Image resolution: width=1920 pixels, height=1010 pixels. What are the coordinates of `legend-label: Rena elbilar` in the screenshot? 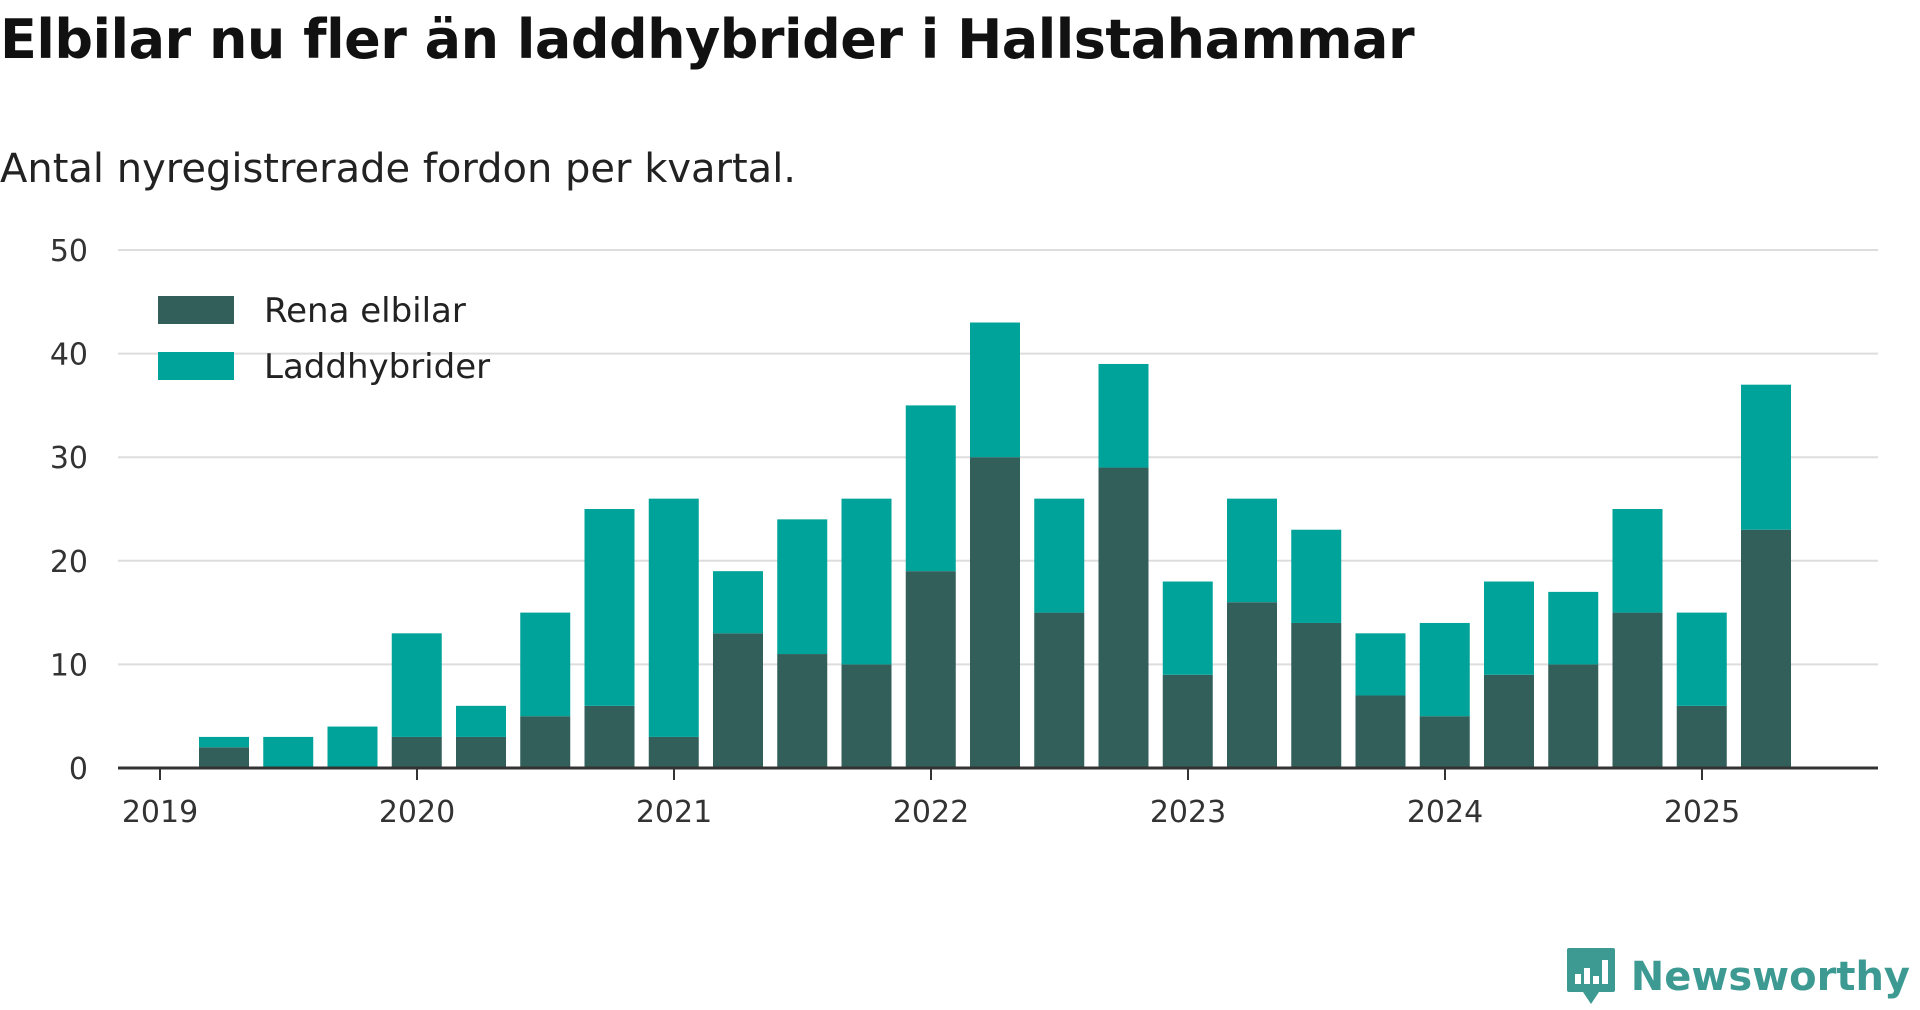 It's located at (365, 311).